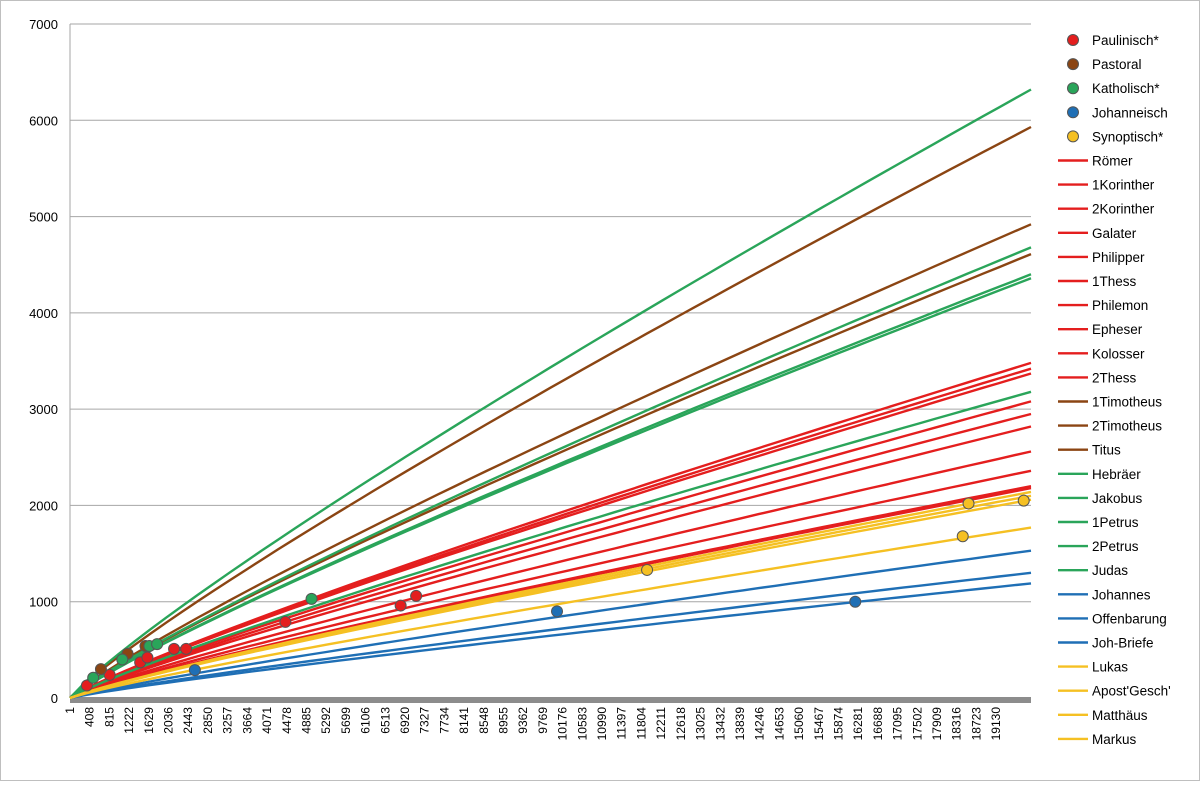 The image size is (1200, 786). Describe the element at coordinates (43, 505) in the screenshot. I see `y-tick-label: 2000` at that location.